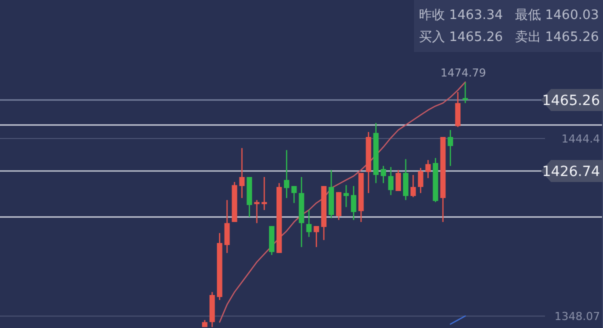 The width and height of the screenshot is (603, 328). What do you see at coordinates (461, 37) in the screenshot?
I see `annotation: 买入 1465.26` at bounding box center [461, 37].